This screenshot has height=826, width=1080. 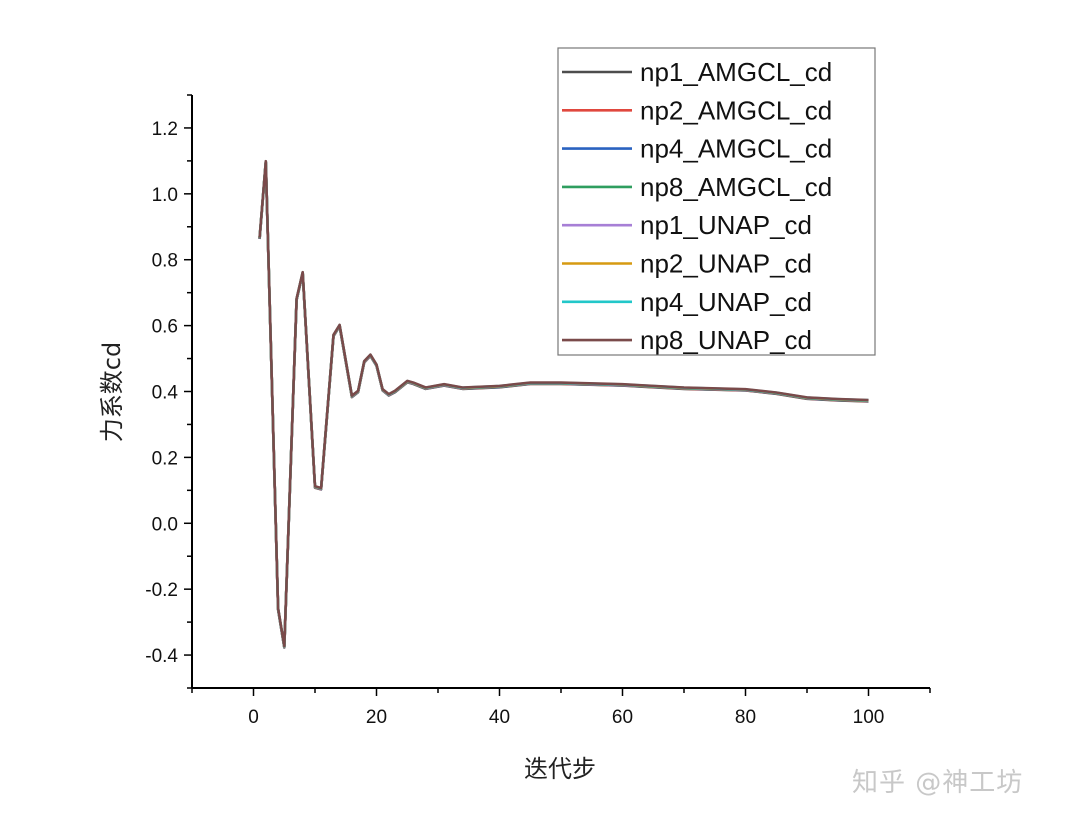 What do you see at coordinates (622, 717) in the screenshot?
I see `x-tick-label: 60` at bounding box center [622, 717].